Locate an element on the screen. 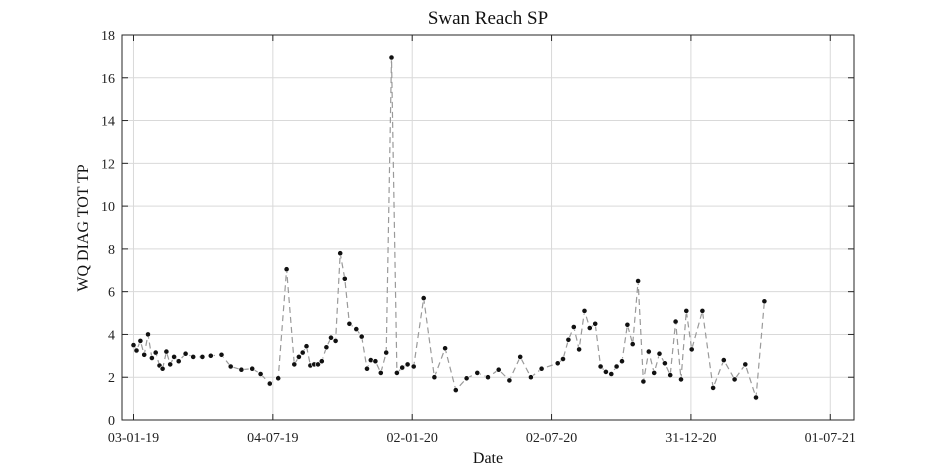 The height and width of the screenshot is (472, 945). y-tick-label: 8 is located at coordinates (111, 250).